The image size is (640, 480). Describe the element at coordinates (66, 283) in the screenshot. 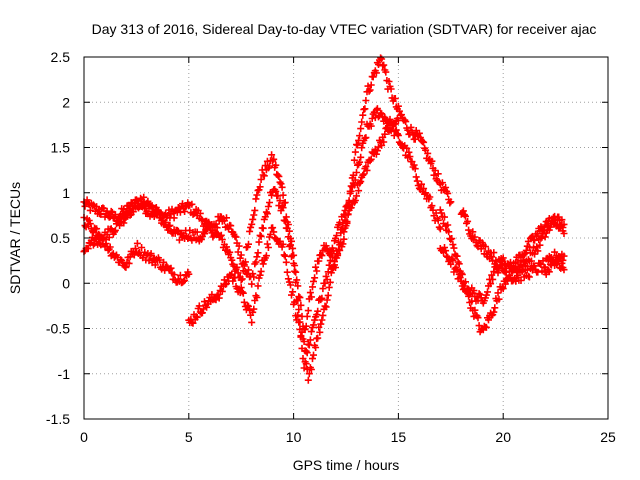

I see `y-tick-label: 0` at that location.